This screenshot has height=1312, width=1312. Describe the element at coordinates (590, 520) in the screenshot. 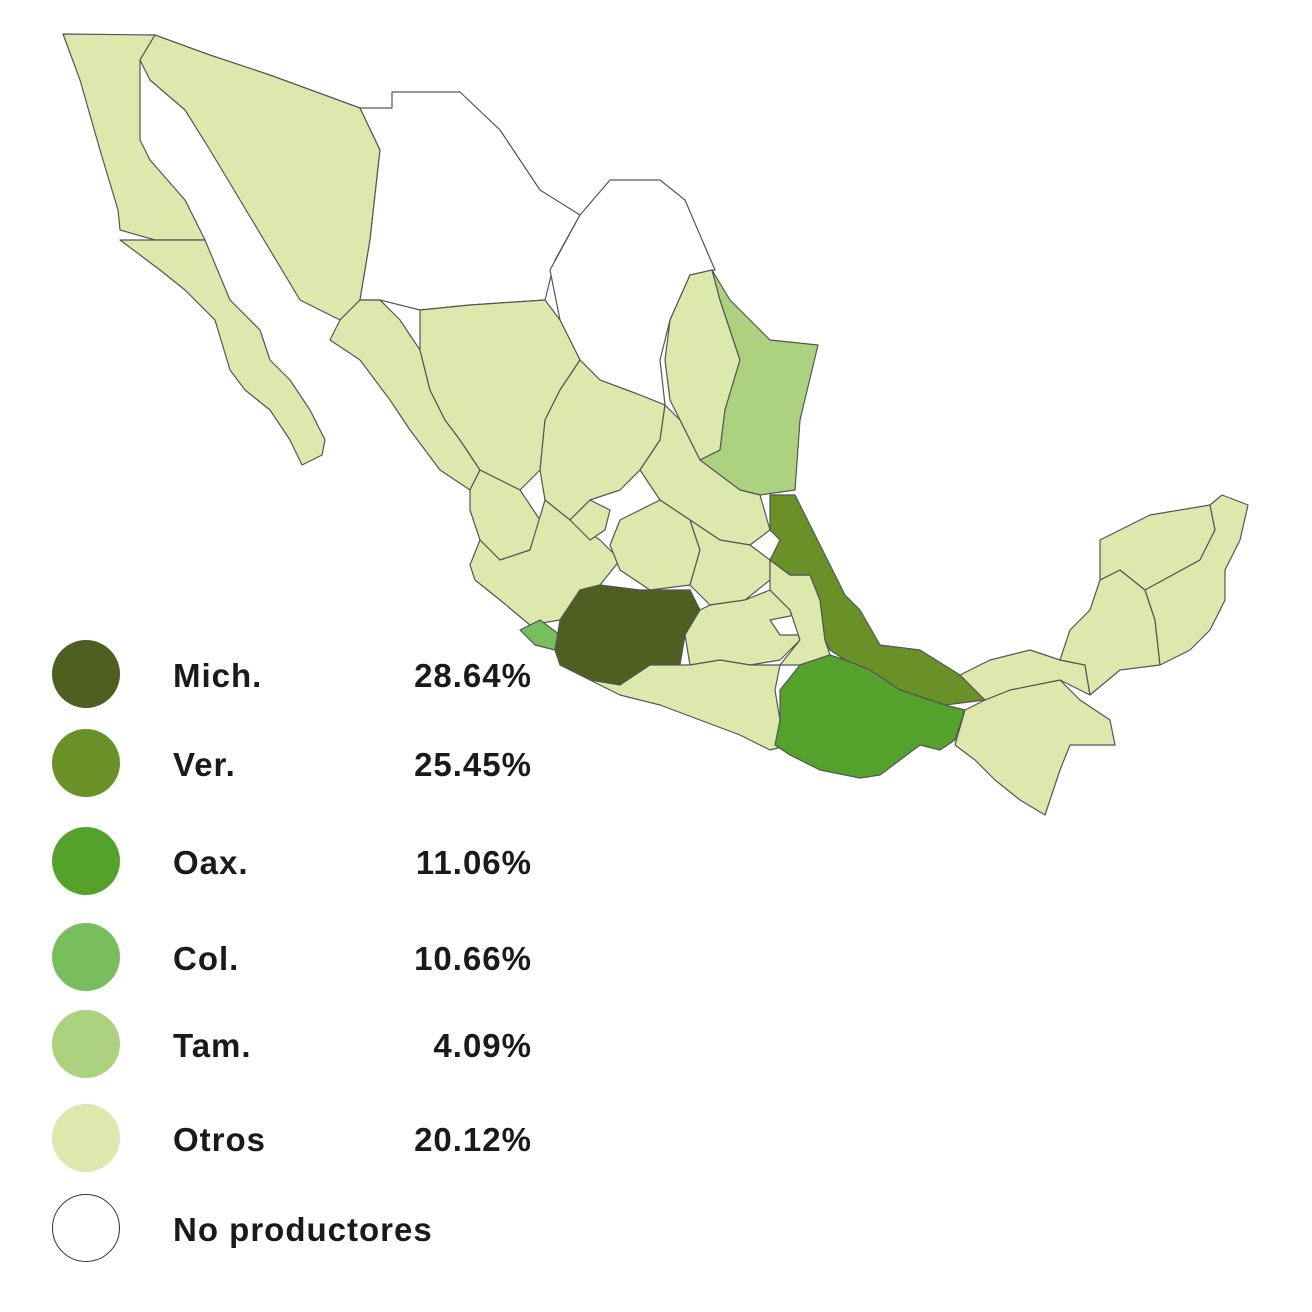

I see `region-aguascalientes` at that location.